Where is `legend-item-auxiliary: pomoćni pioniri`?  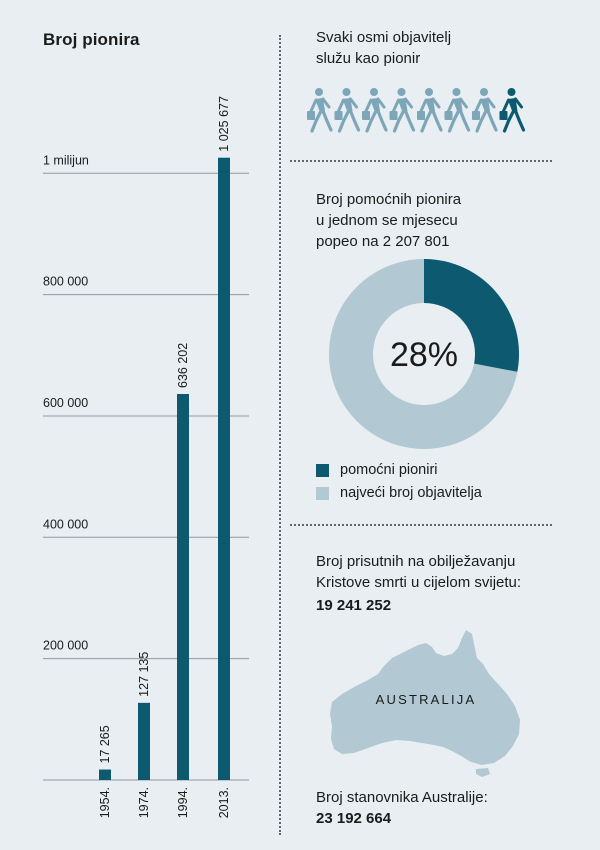
legend-item-auxiliary: pomoćni pioniri is located at coordinates (377, 470).